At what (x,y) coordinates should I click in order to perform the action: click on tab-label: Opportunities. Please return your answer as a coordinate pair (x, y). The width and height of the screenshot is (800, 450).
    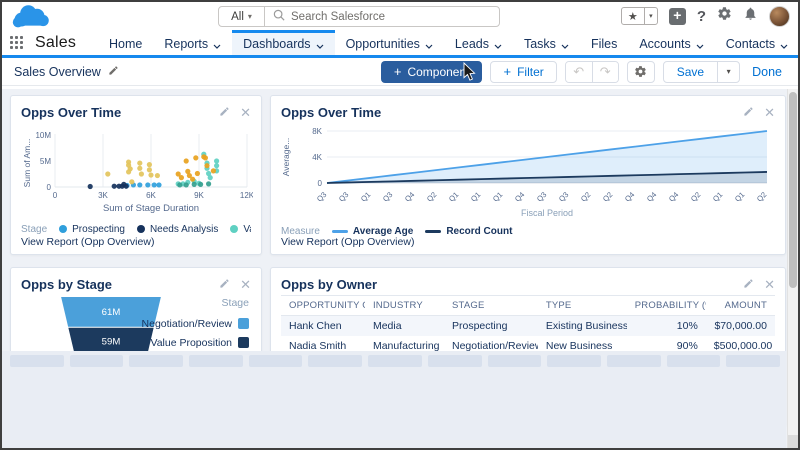
    Looking at the image, I should click on (382, 44).